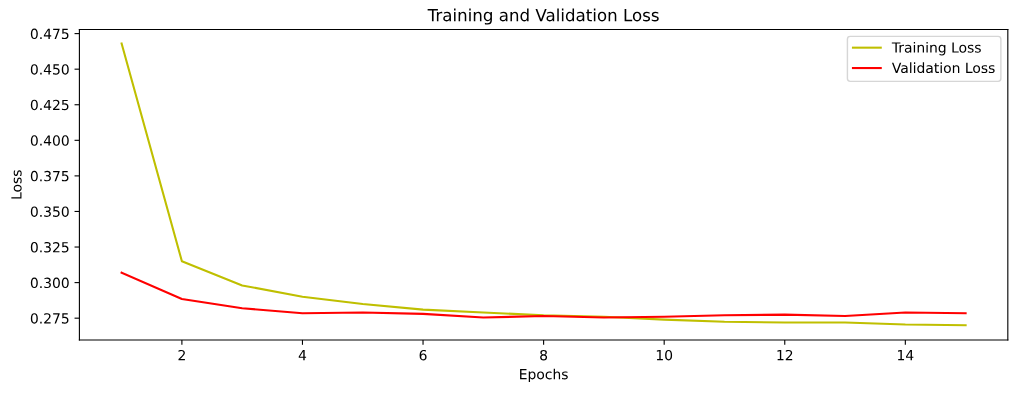 The width and height of the screenshot is (1018, 393). Describe the element at coordinates (49, 283) in the screenshot. I see `y-tick-label: 0.300` at that location.